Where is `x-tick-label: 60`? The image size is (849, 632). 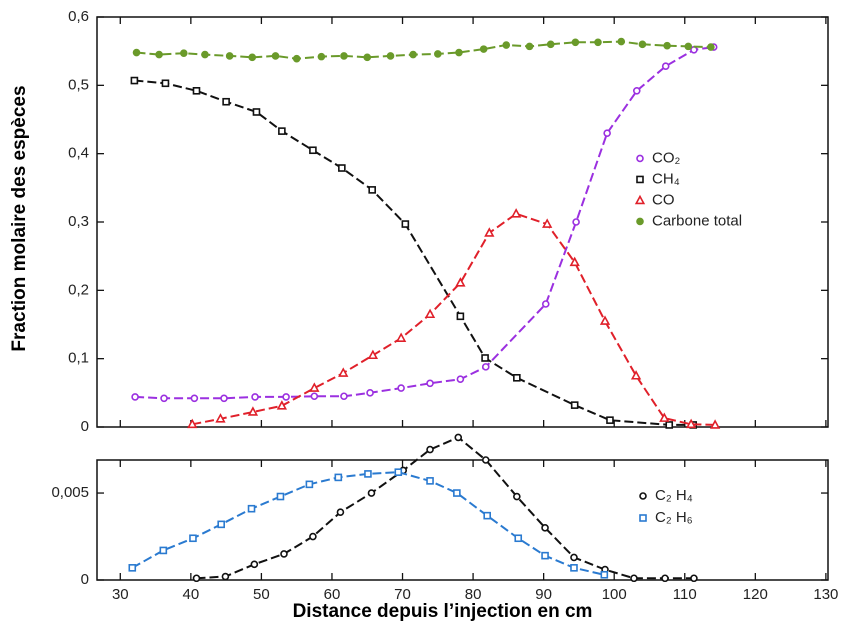
x-tick-label: 60 is located at coordinates (332, 594).